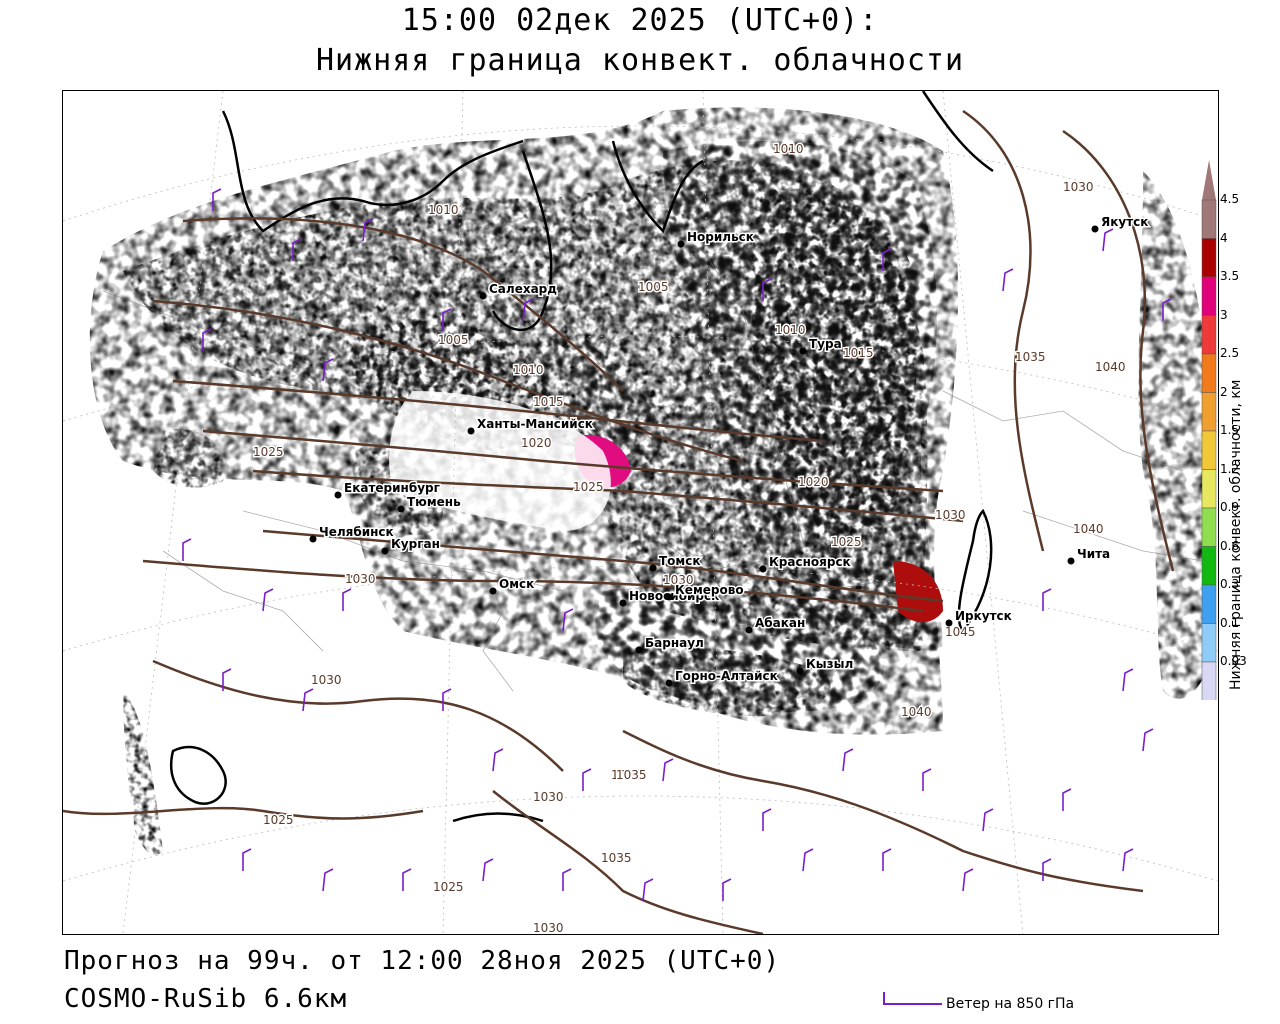 This screenshot has height=1024, width=1280. What do you see at coordinates (206, 999) in the screenshot?
I see `model-name: COSMO-RuSib 6.6км` at bounding box center [206, 999].